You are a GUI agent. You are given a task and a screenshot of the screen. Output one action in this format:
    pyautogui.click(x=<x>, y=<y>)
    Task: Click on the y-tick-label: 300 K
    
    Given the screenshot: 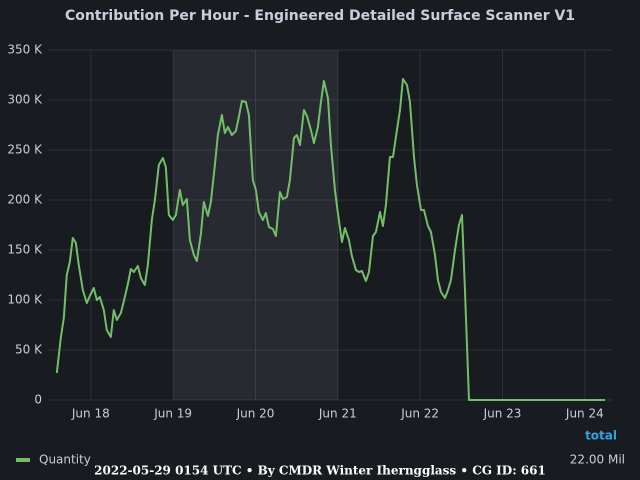 What is the action you would take?
    pyautogui.click(x=25, y=100)
    